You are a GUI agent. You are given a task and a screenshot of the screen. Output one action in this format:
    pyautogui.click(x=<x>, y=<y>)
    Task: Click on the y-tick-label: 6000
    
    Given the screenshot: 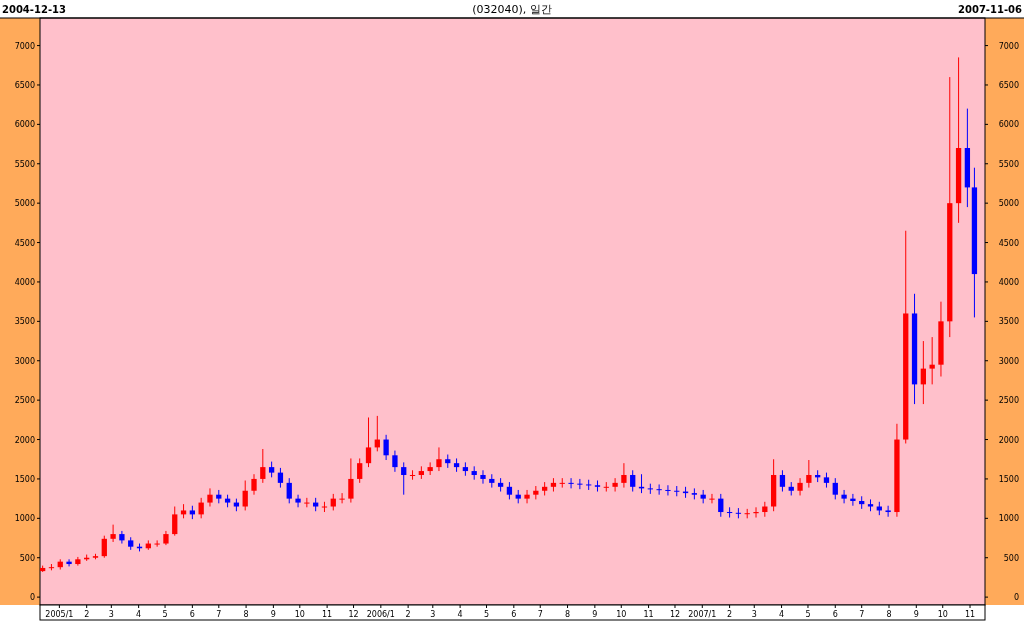 What is the action you would take?
    pyautogui.click(x=24, y=125)
    